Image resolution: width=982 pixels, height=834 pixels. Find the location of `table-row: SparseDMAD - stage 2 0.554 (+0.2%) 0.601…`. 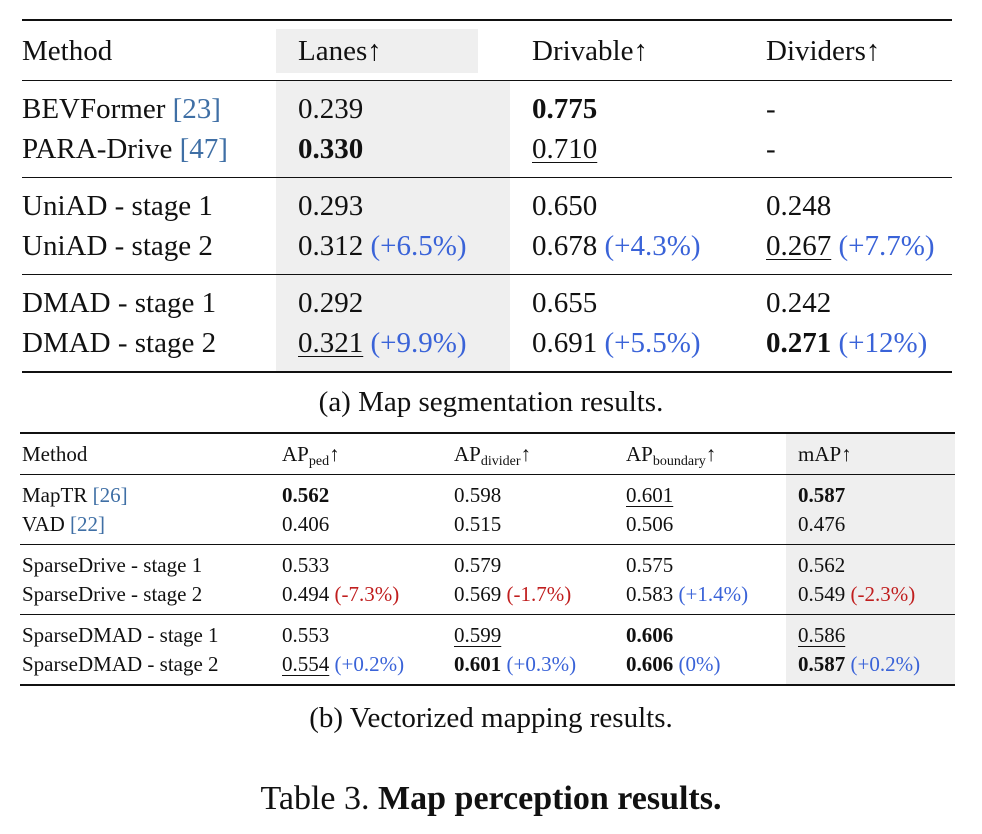

table-row: SparseDMAD - stage 2 0.554 (+0.2%) 0.601… is located at coordinates (487, 668).